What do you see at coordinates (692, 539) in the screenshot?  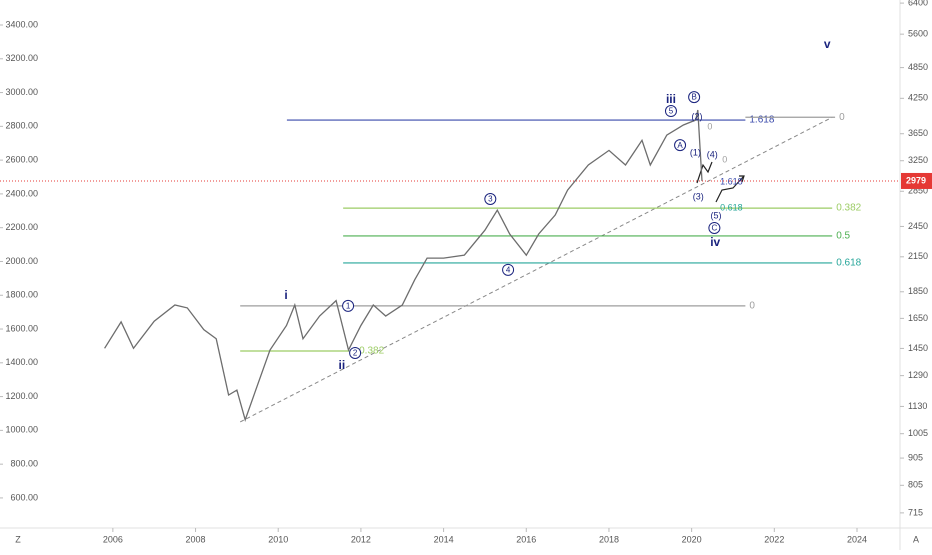 I see `x-tick-label: 2020` at bounding box center [692, 539].